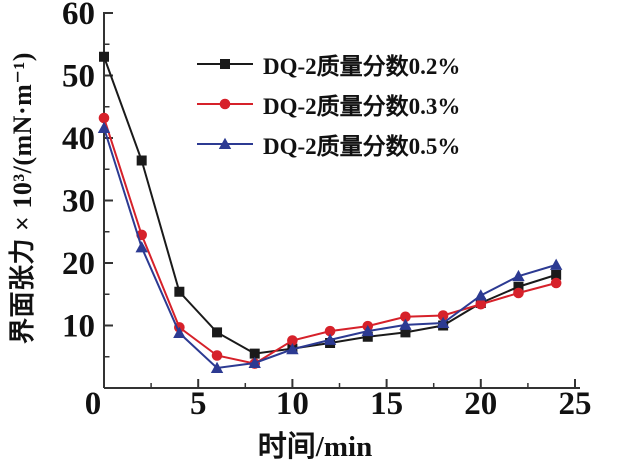 The width and height of the screenshot is (618, 470). Describe the element at coordinates (78, 77) in the screenshot. I see `y-tick-label: 50` at that location.